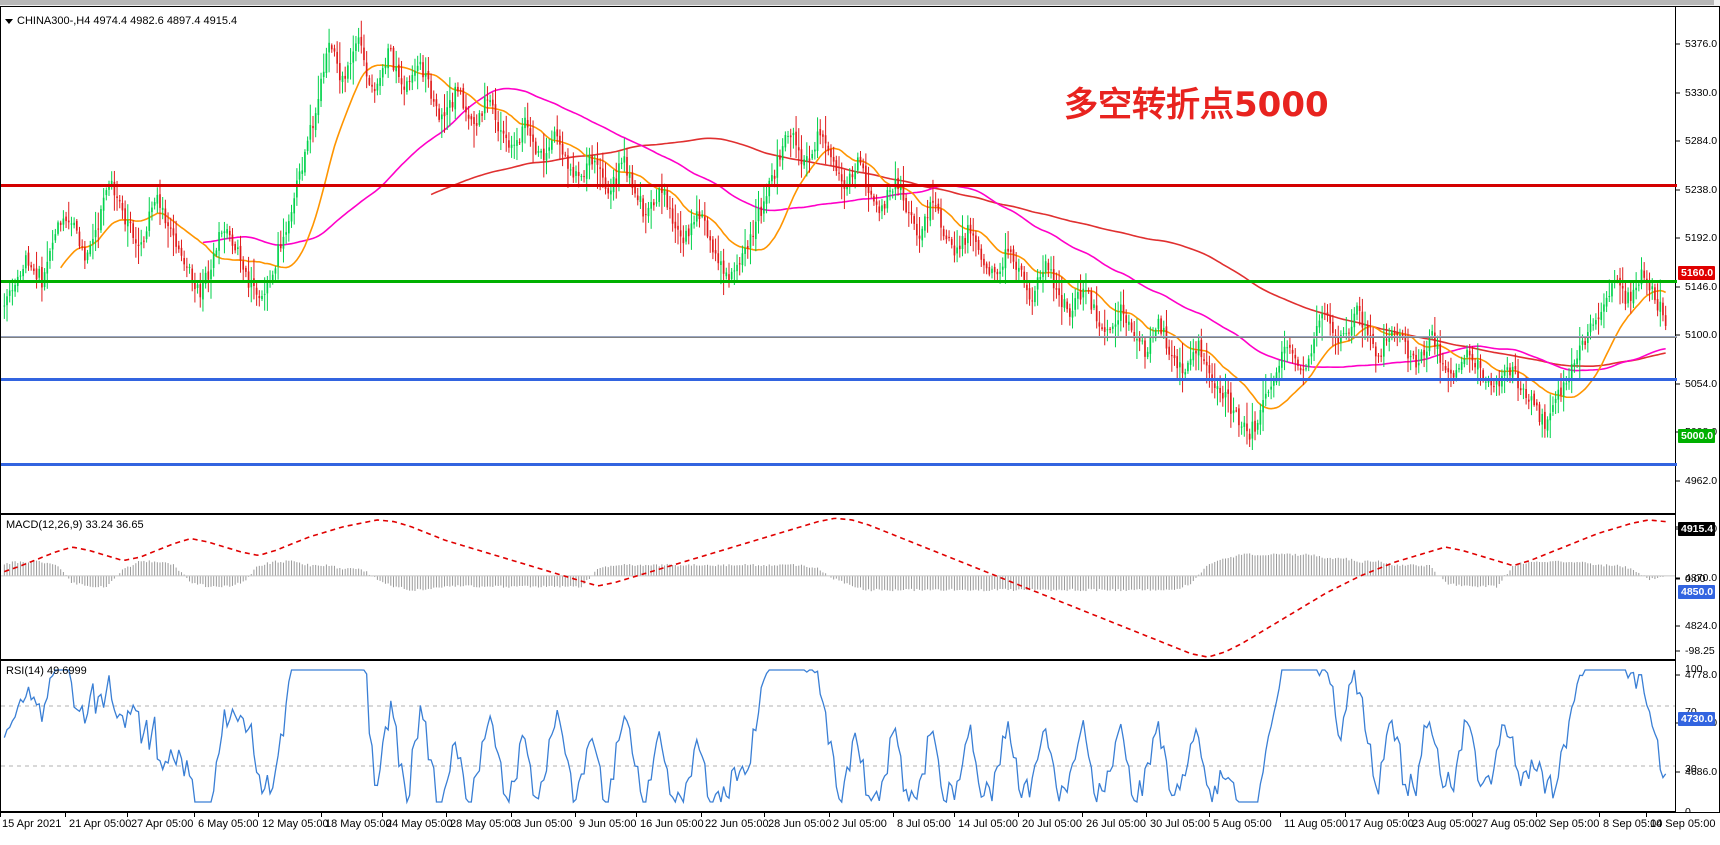 This screenshot has width=1720, height=845. What do you see at coordinates (1701, 335) in the screenshot?
I see `price-scale-label: 5100.0` at bounding box center [1701, 335].